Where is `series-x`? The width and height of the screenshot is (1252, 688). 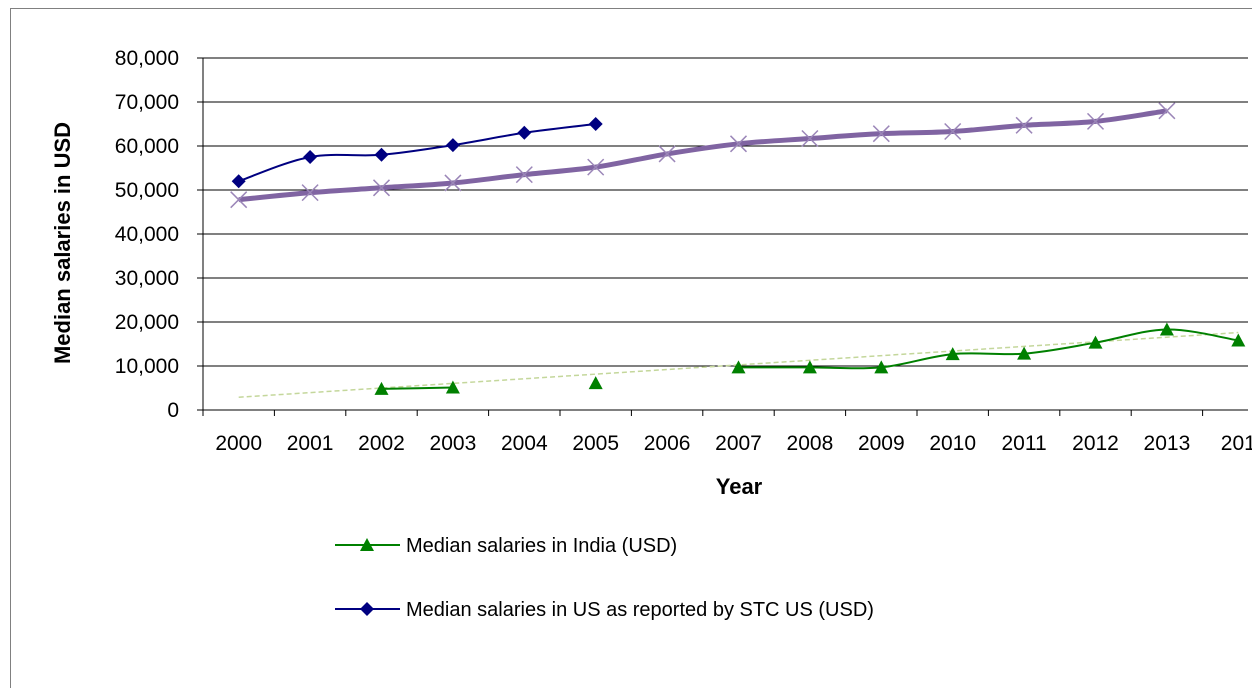
series-x is located at coordinates (703, 155).